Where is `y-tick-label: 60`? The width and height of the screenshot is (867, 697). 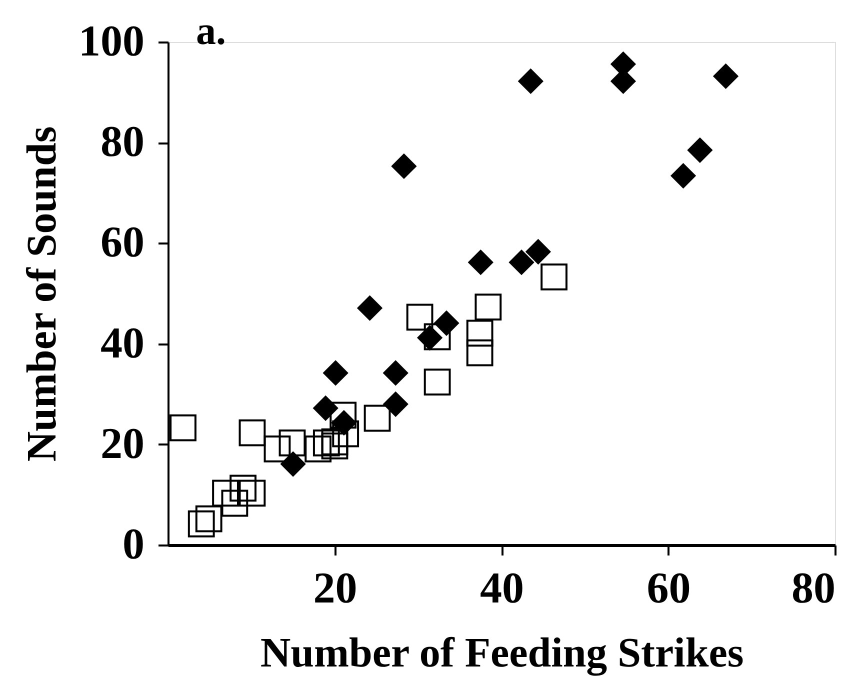 y-tick-label: 60 is located at coordinates (122, 242).